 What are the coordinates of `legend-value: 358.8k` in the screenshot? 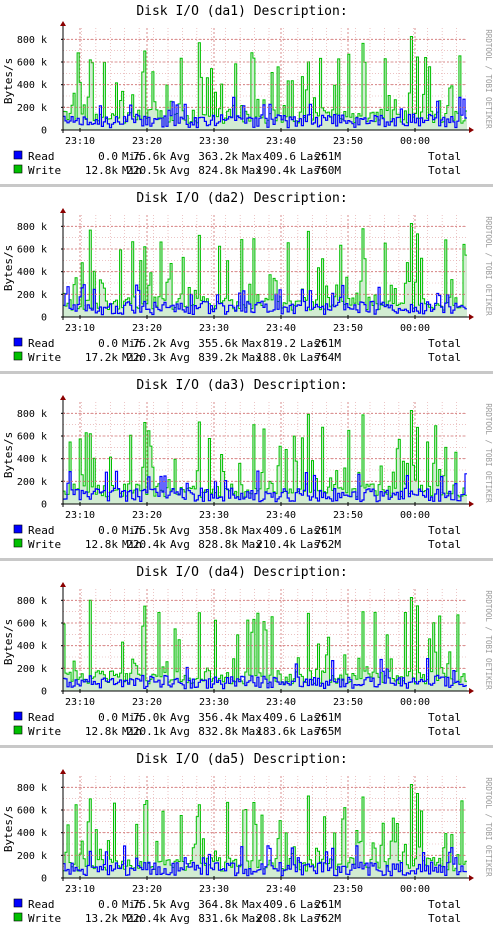 It's located at (218, 530).